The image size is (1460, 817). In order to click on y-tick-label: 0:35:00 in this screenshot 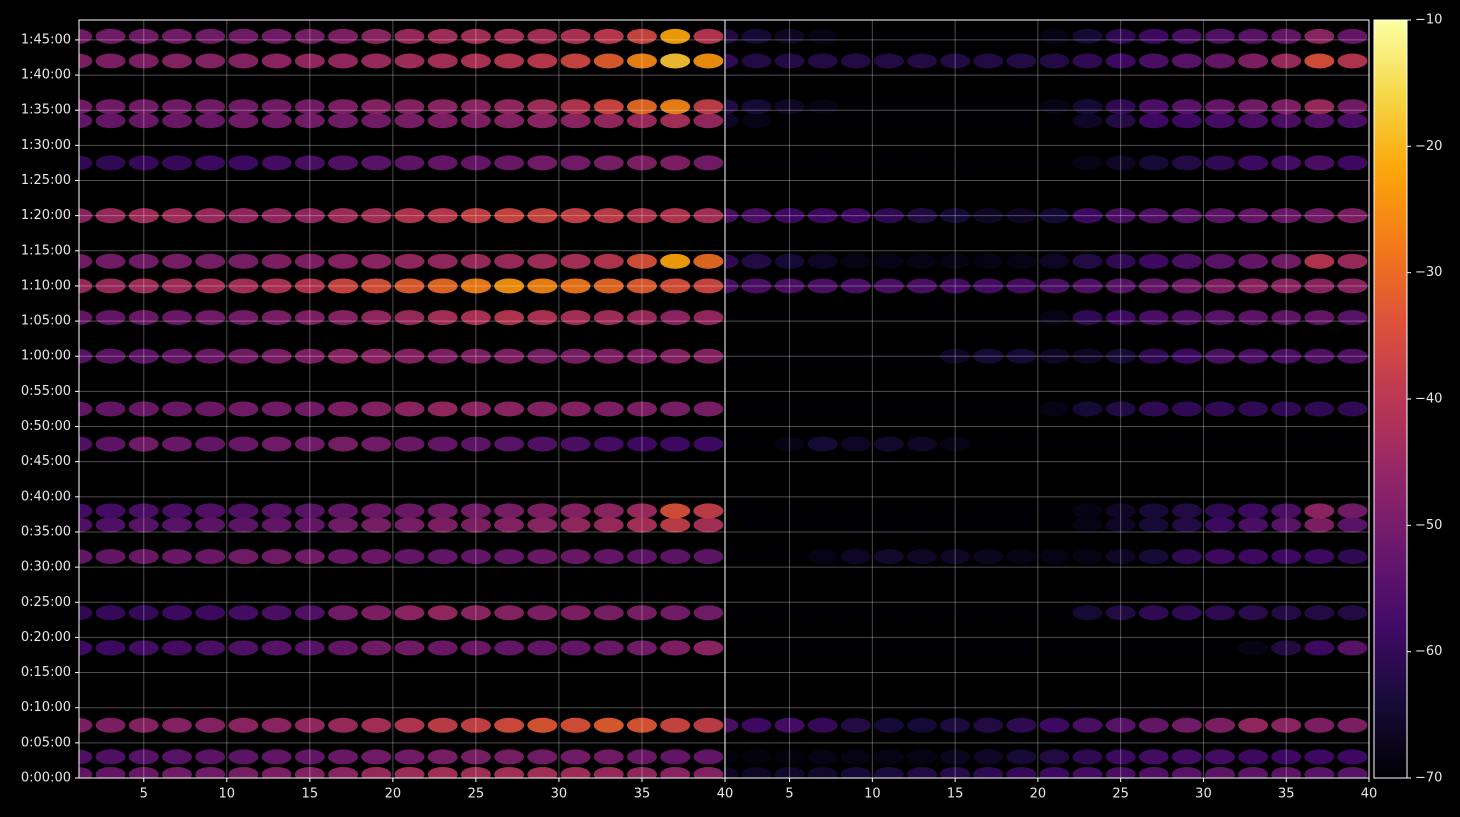, I will do `click(46, 531)`.